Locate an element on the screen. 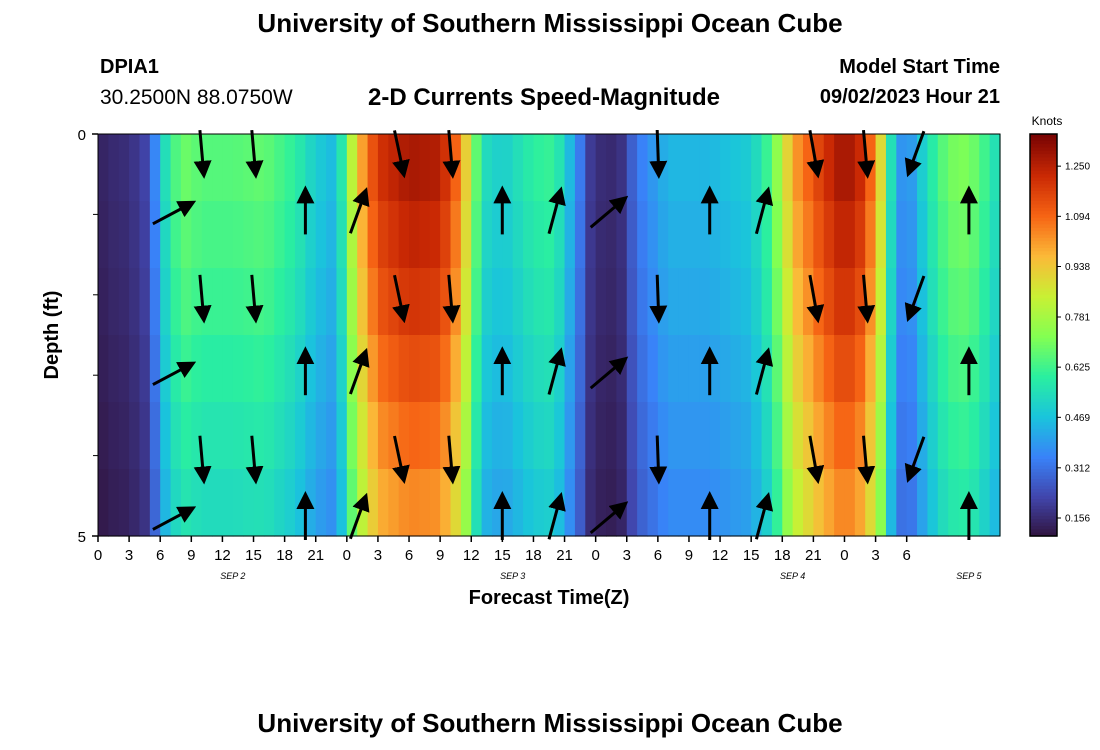 The width and height of the screenshot is (1100, 750). x-axis-label: Forecast Time(Z) is located at coordinates (549, 598).